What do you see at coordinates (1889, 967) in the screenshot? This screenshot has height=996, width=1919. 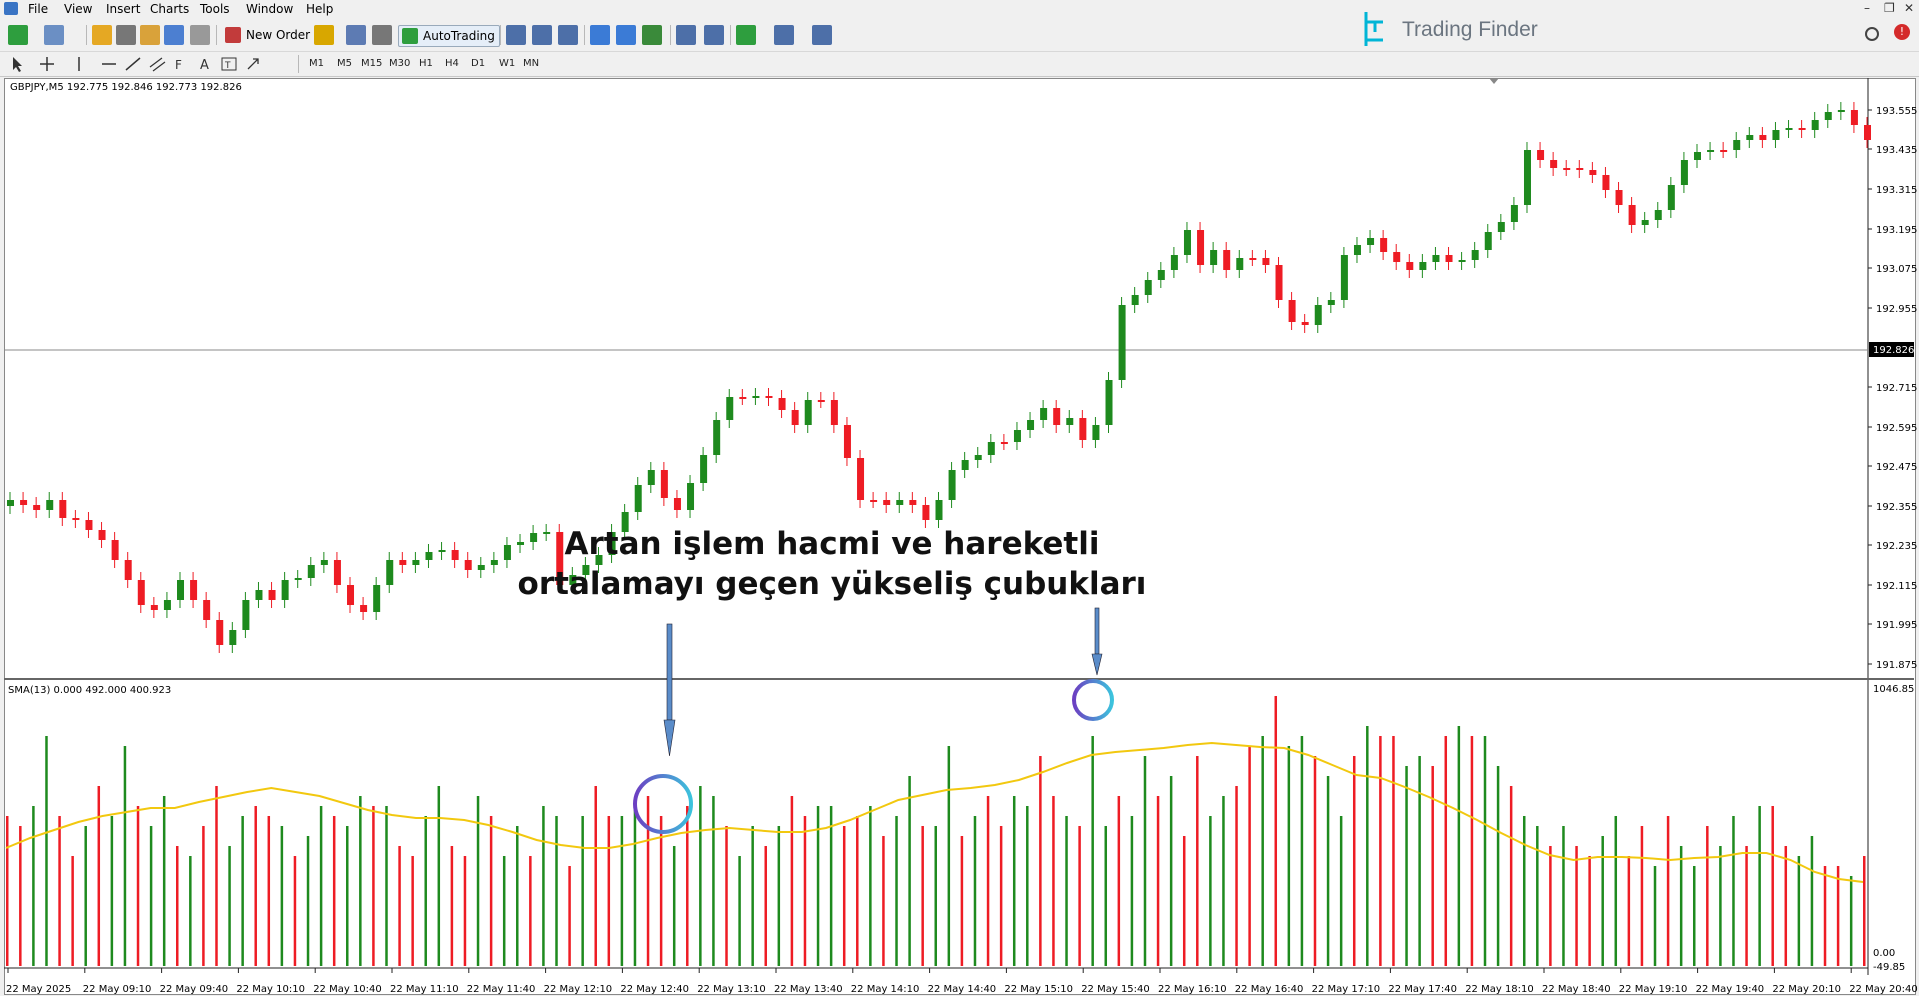 I see `indicator-axis-bottom: -49.85` at bounding box center [1889, 967].